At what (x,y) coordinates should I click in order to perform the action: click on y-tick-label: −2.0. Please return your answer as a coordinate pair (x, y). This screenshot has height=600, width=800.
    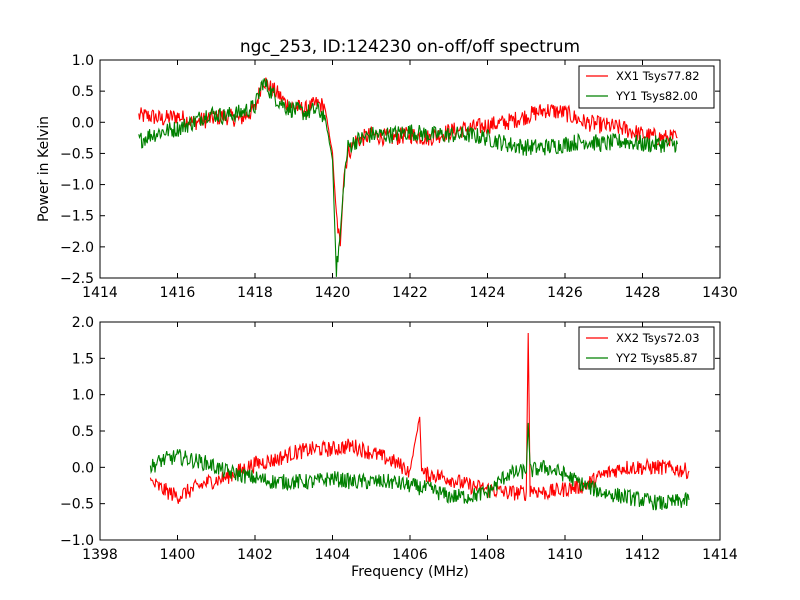
    Looking at the image, I should click on (77, 248).